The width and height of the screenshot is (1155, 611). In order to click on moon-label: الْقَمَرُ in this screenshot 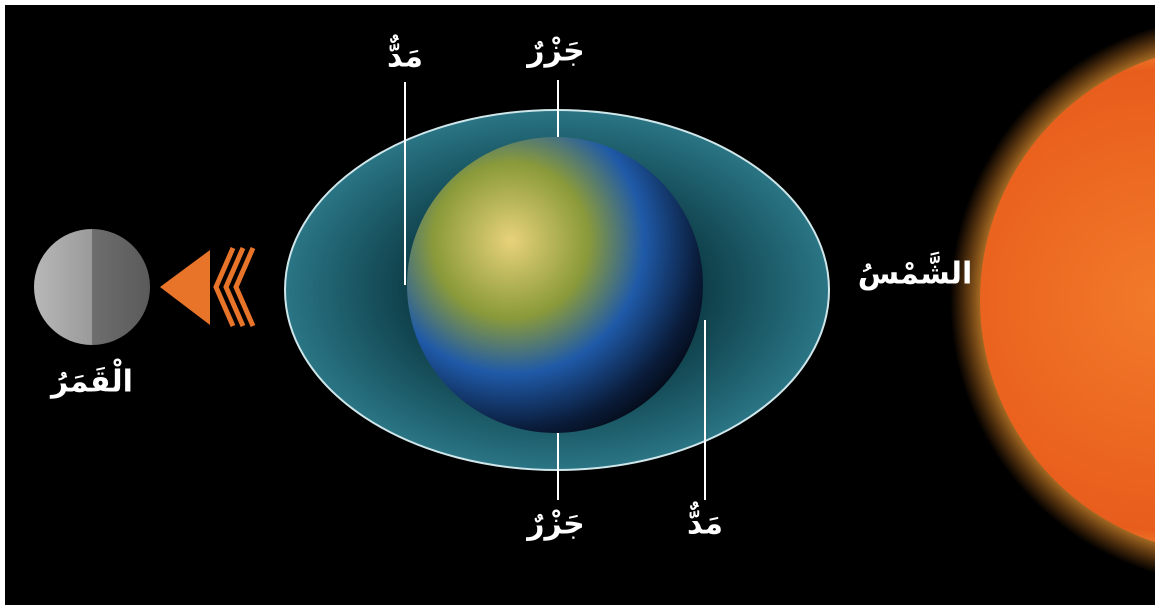, I will do `click(91, 379)`.